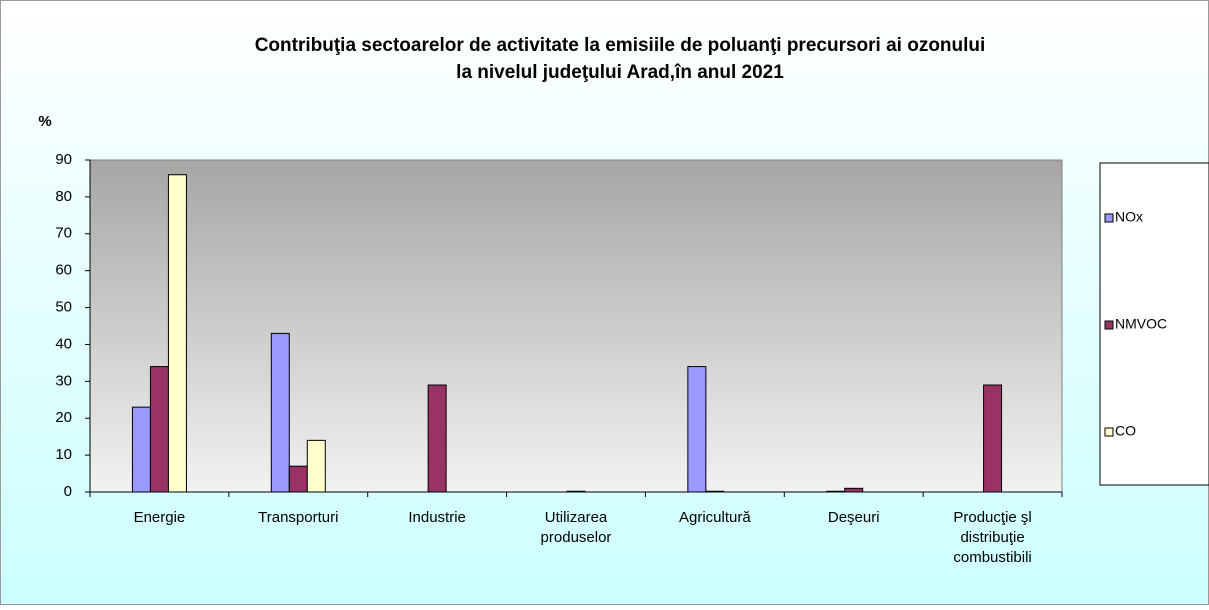  Describe the element at coordinates (63, 343) in the screenshot. I see `y-tick-label: 40` at that location.